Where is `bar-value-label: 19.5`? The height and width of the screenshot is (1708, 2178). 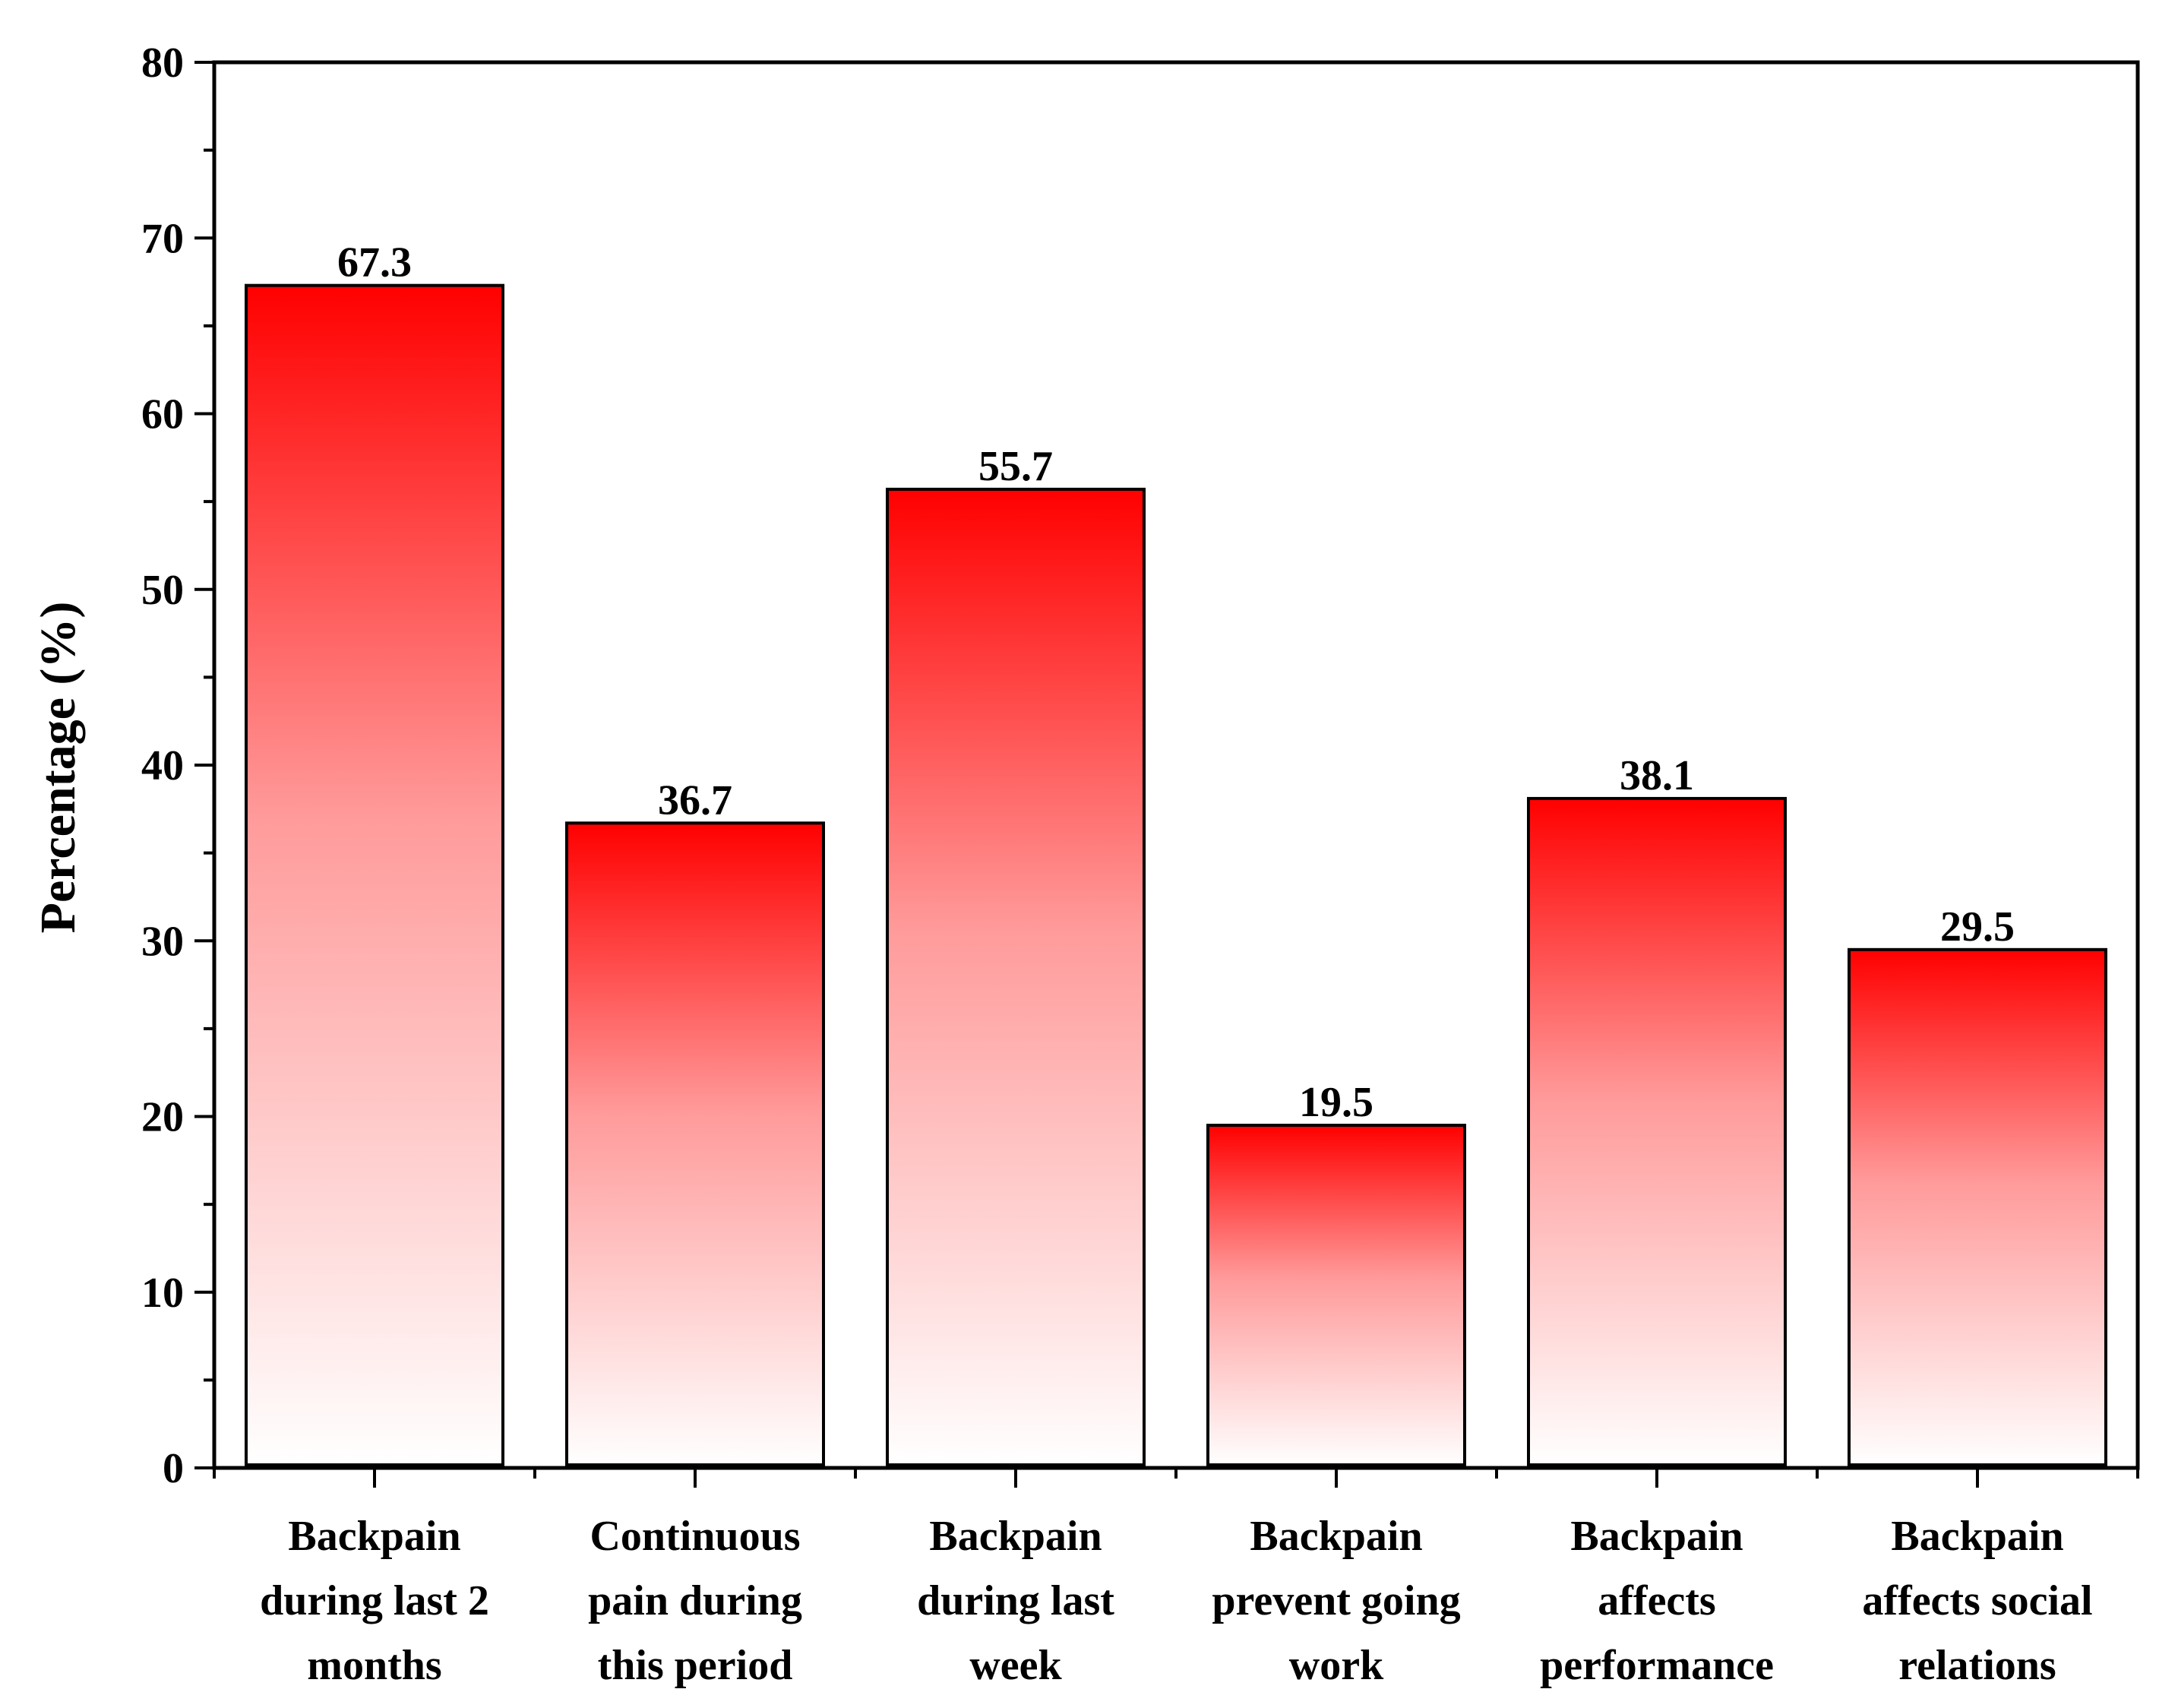
bar-value-label: 19.5 is located at coordinates (1336, 1102).